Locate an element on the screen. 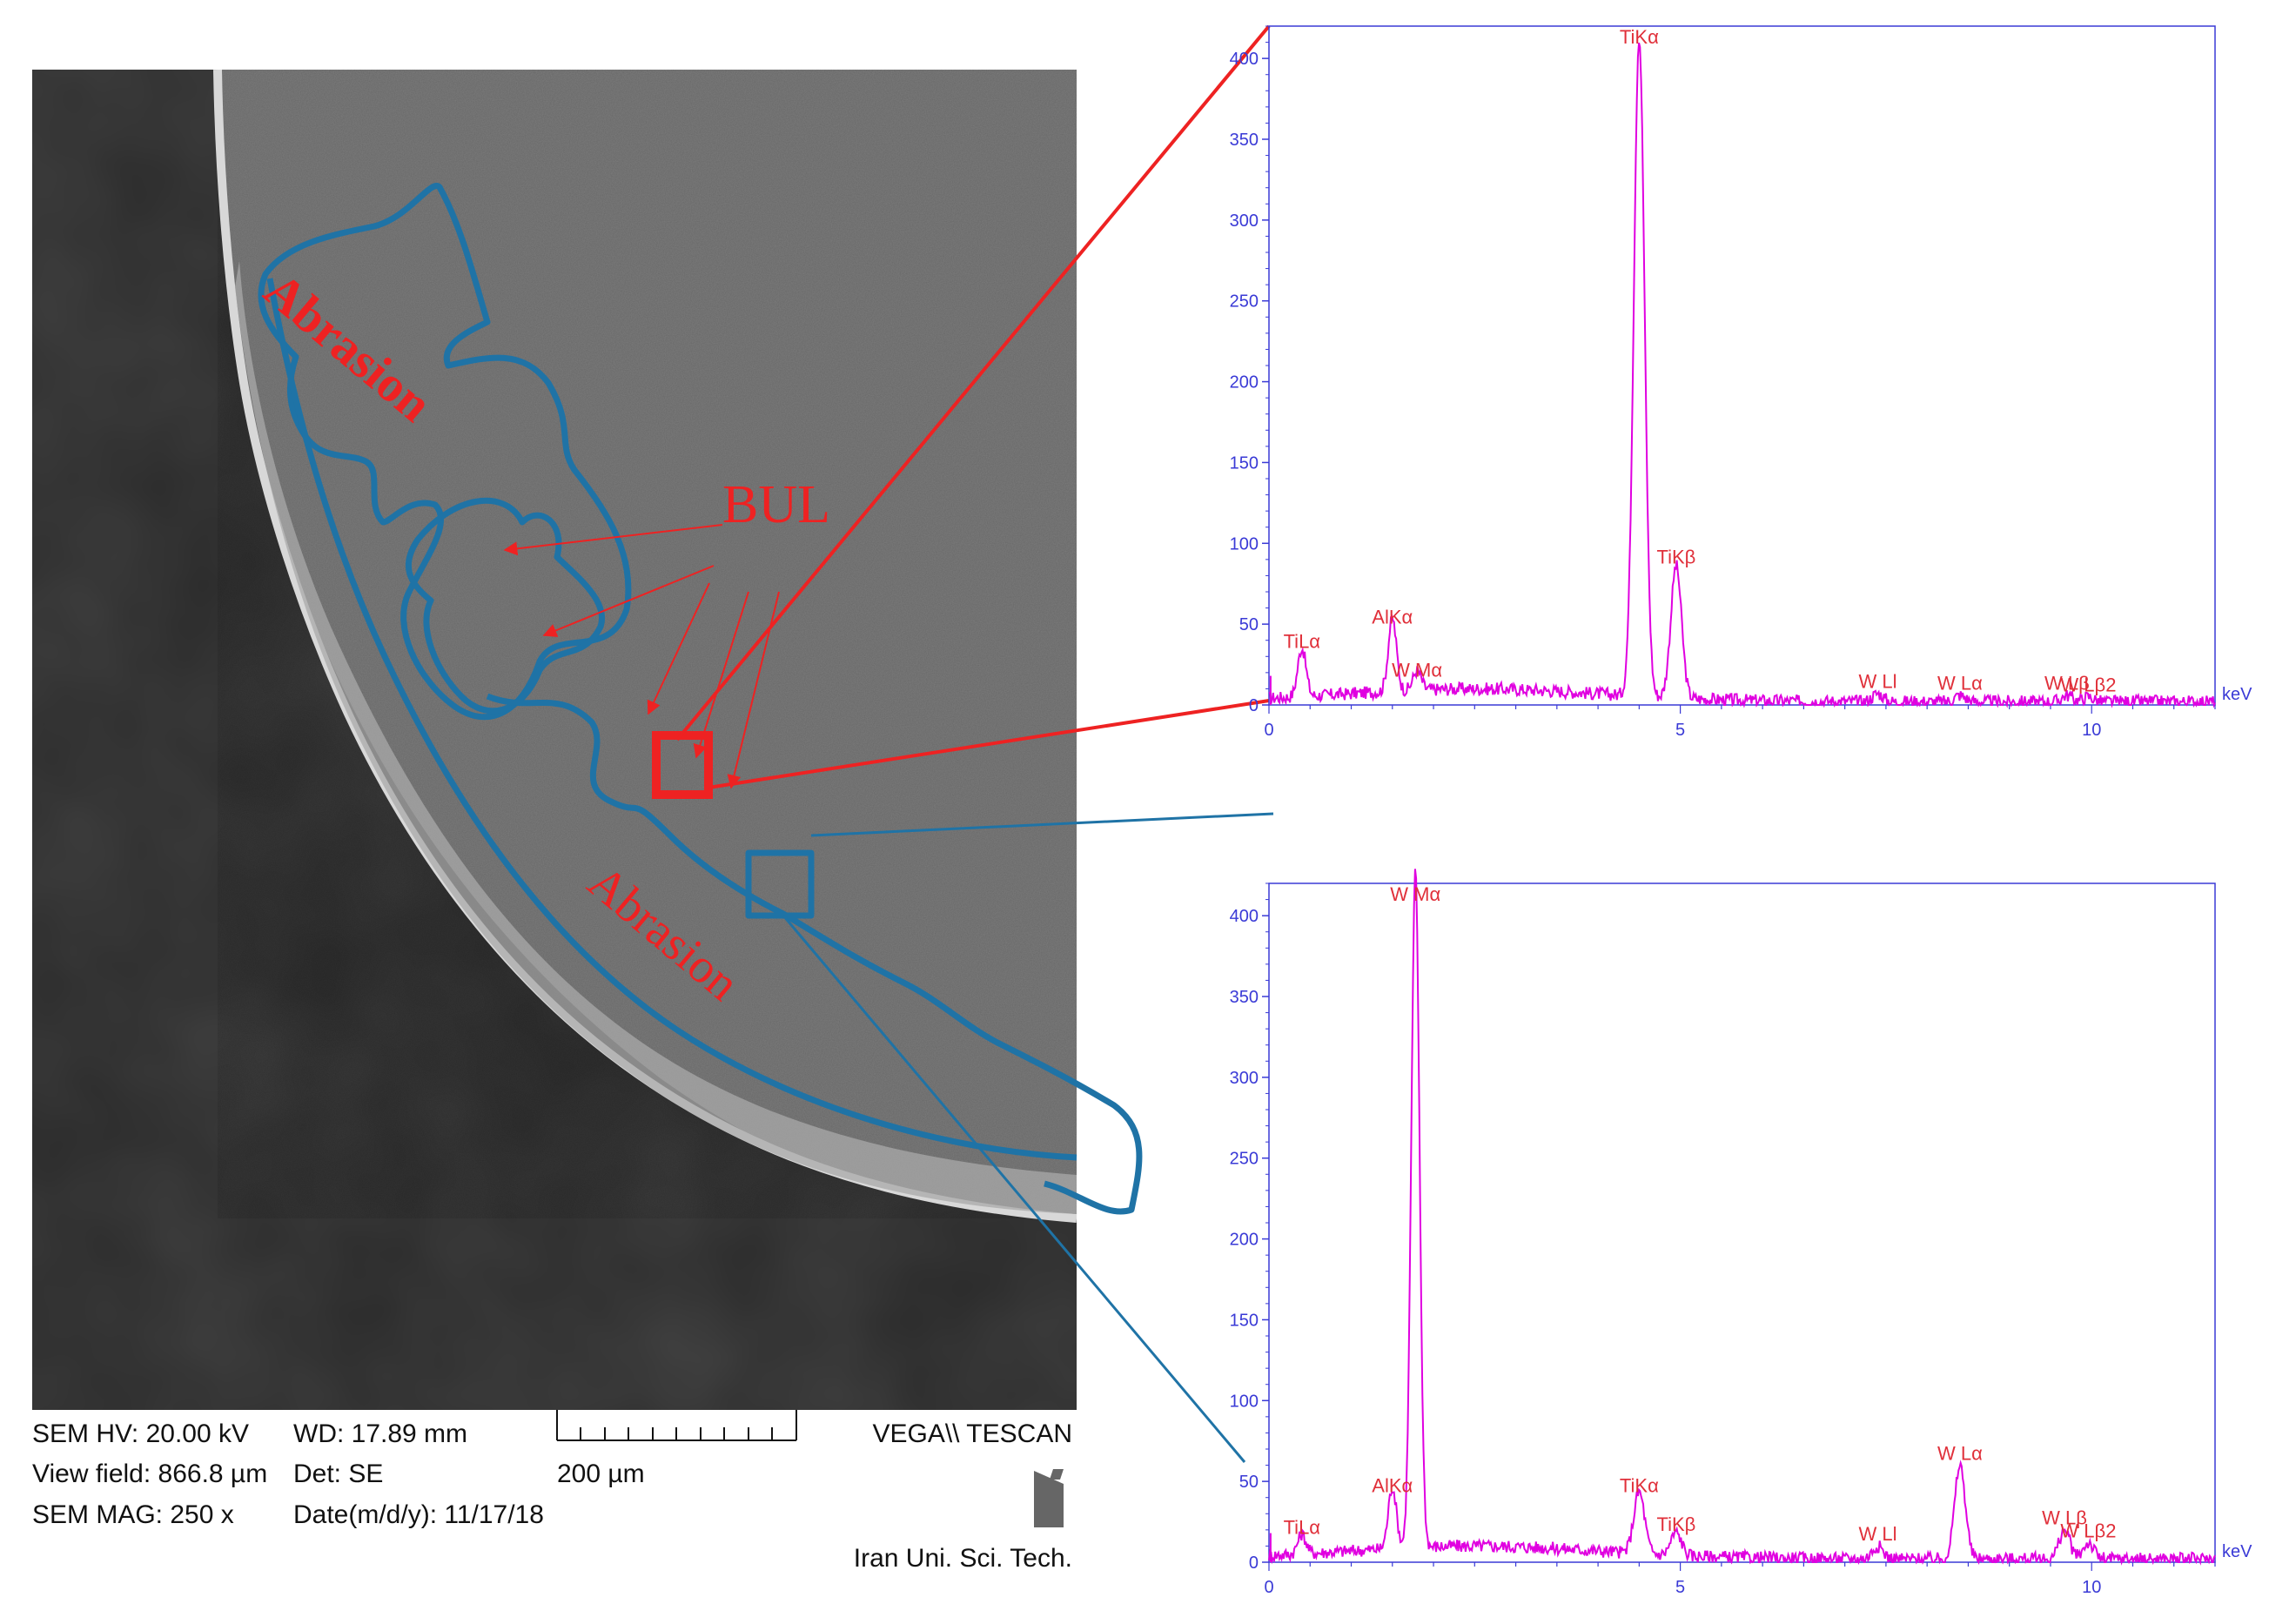 This screenshot has height=1624, width=2269. sem-date: Date(m/d/y): 11/17/18 is located at coordinates (418, 1515).